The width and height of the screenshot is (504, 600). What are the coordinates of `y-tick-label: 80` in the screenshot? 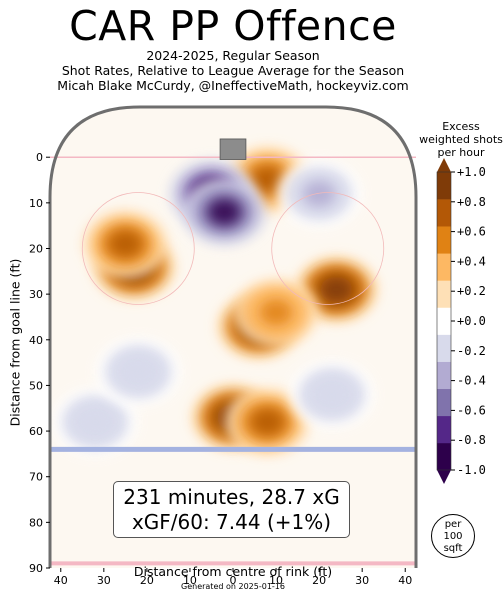 It's located at (36, 522).